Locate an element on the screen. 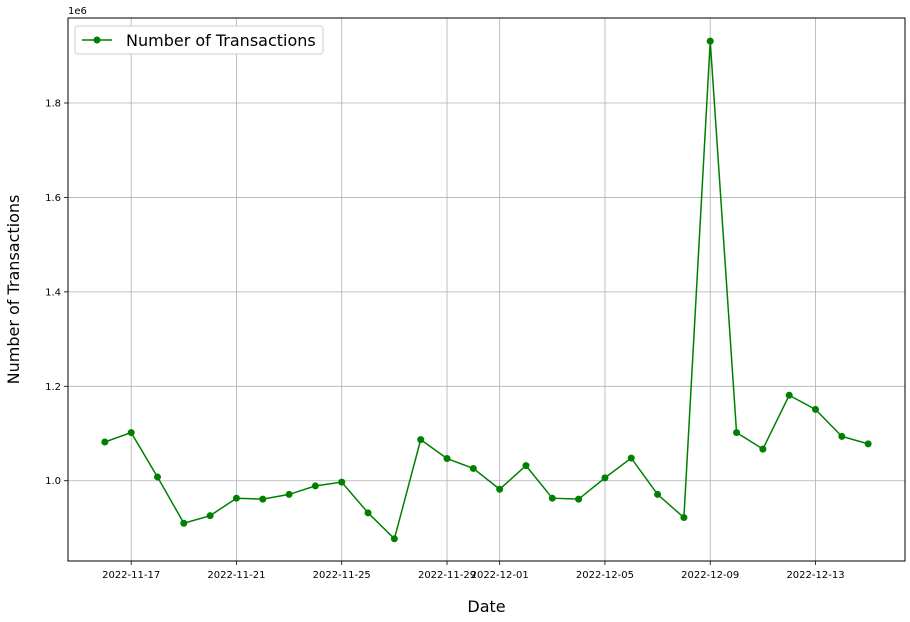 This screenshot has width=910, height=622. legend-box is located at coordinates (199, 40).